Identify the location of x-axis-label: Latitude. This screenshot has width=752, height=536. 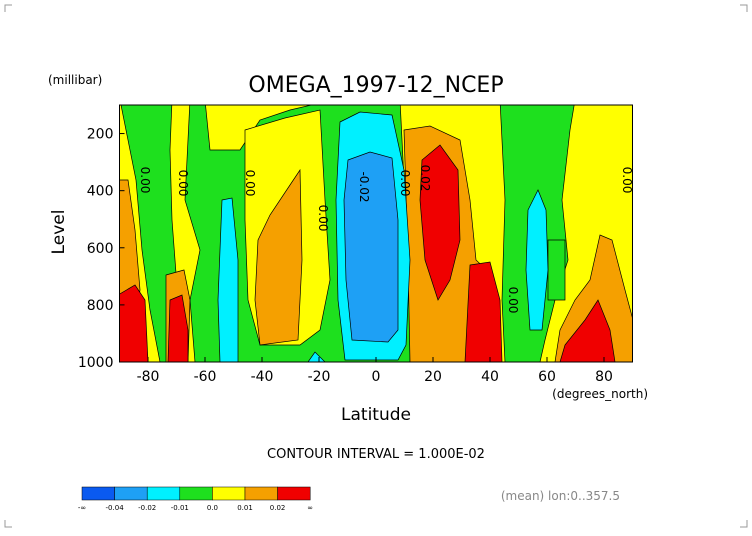
(376, 415).